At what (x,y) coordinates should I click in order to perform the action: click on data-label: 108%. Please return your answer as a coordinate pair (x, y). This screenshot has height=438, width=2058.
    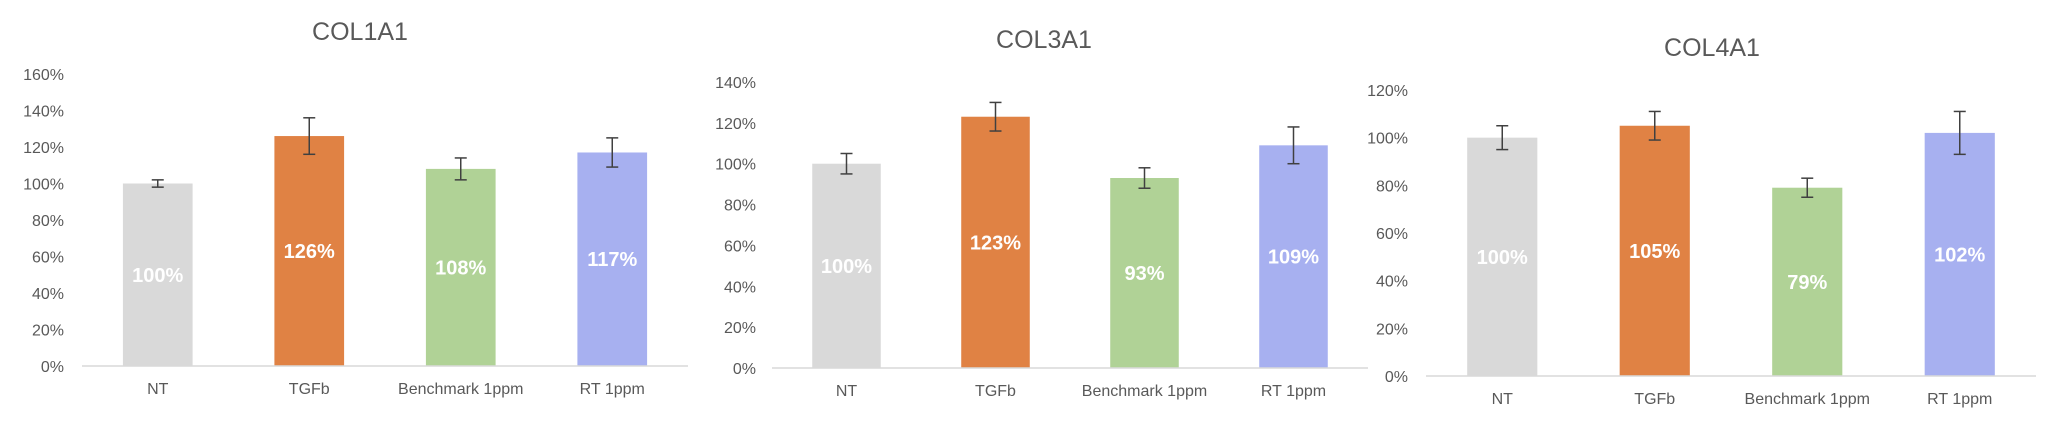
    Looking at the image, I should click on (460, 268).